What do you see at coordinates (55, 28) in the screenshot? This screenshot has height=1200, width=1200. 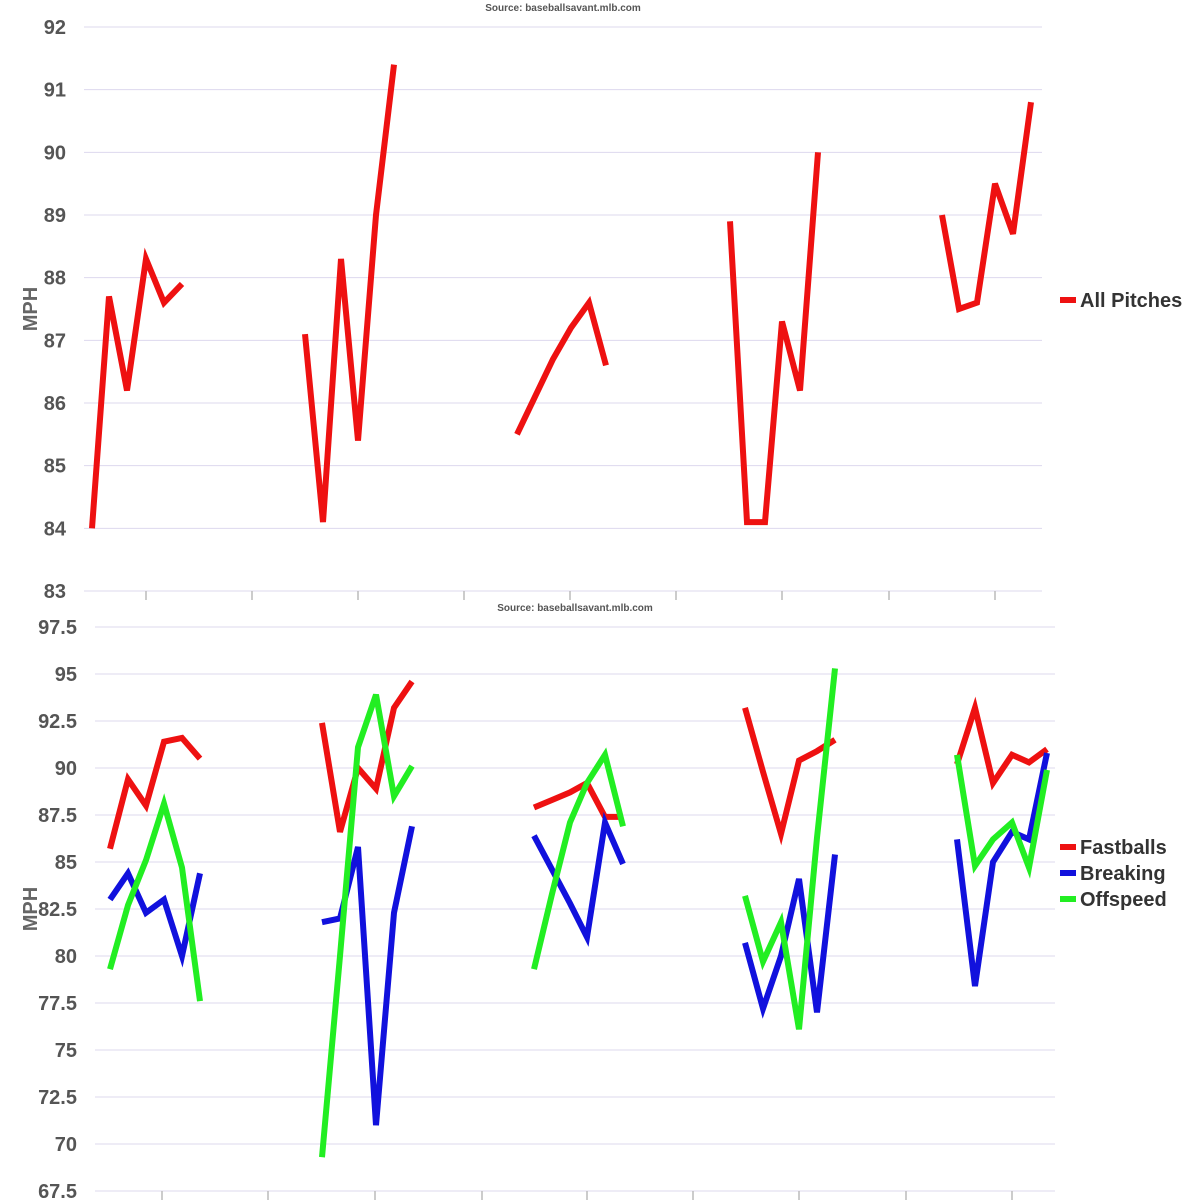 I see `y-tick-label: 92` at bounding box center [55, 28].